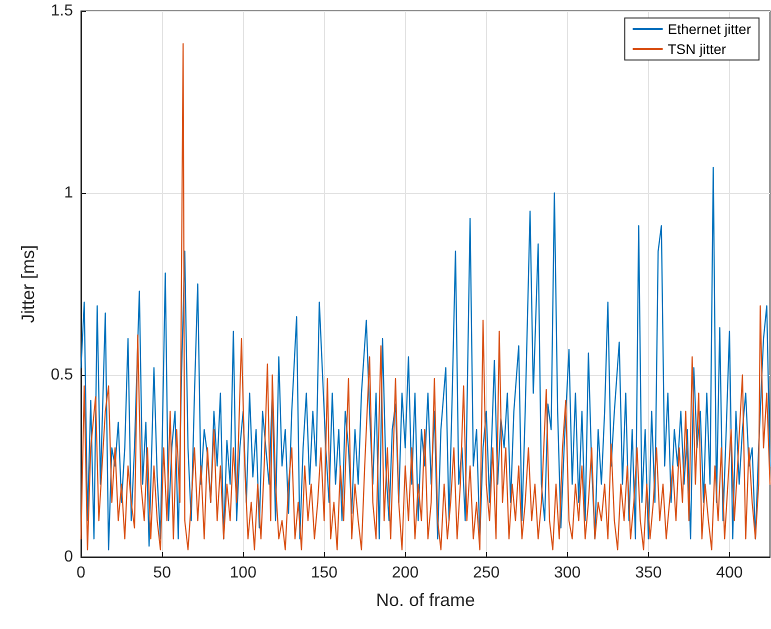 This screenshot has height=629, width=771. Describe the element at coordinates (162, 573) in the screenshot. I see `x-tick-label: 50` at that location.